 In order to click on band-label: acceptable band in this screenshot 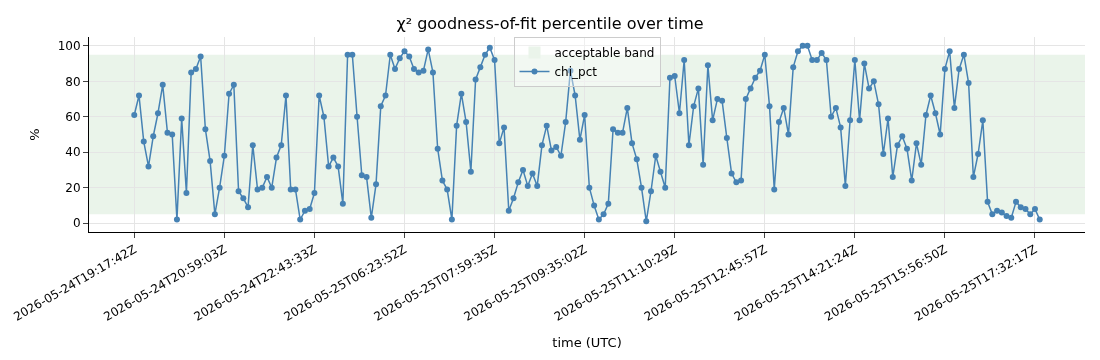, I will do `click(604, 53)`.